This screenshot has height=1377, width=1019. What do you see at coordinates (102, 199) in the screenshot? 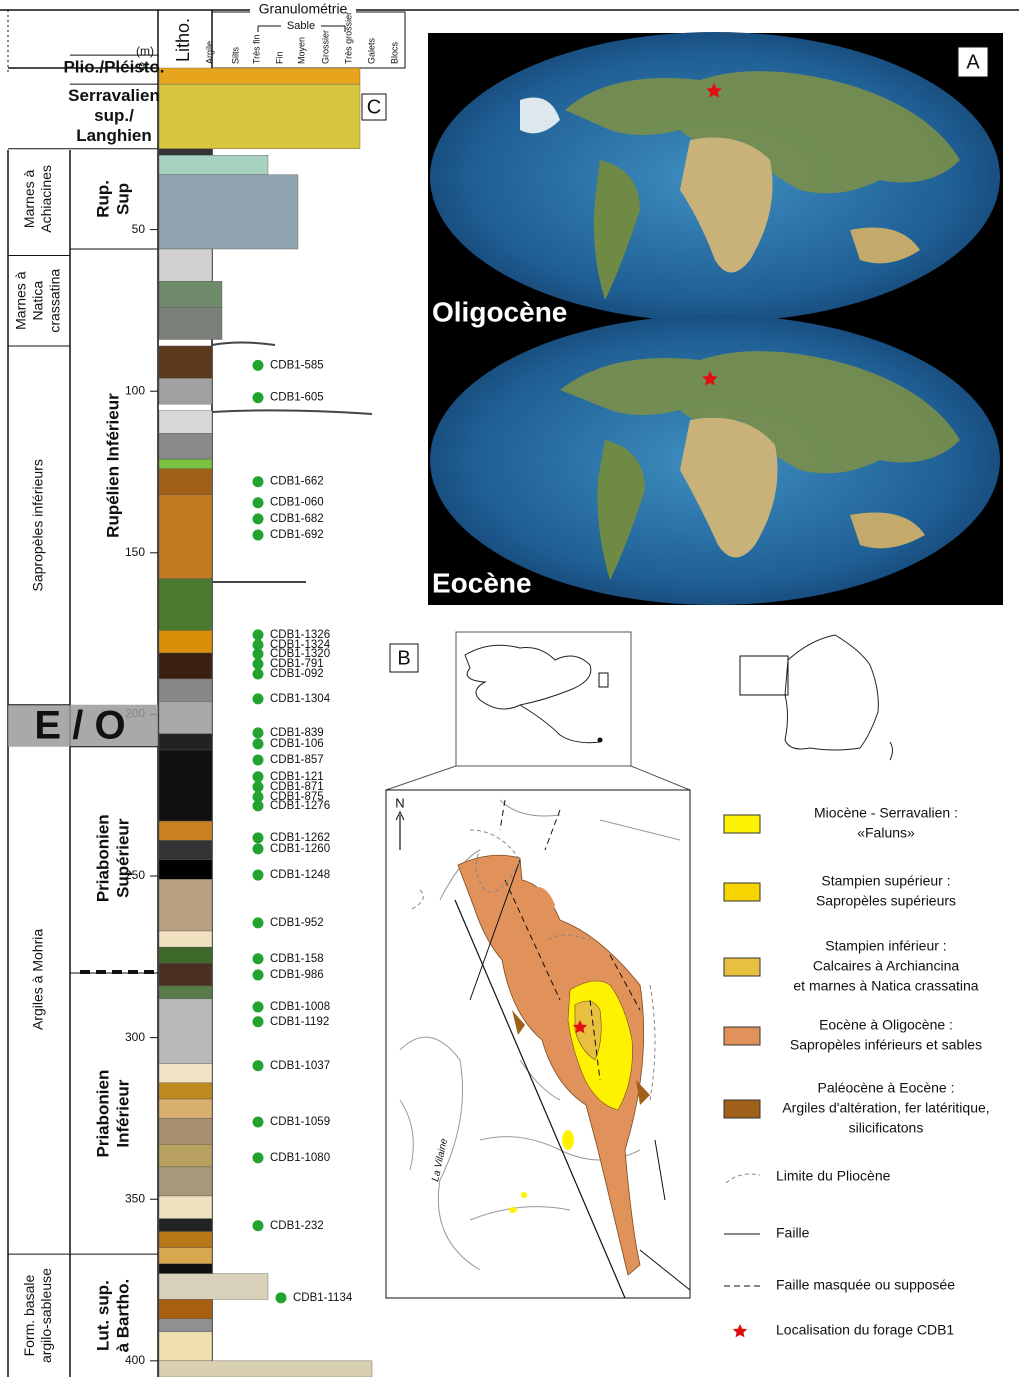
I see `stage-label: Rup.` at bounding box center [102, 199].